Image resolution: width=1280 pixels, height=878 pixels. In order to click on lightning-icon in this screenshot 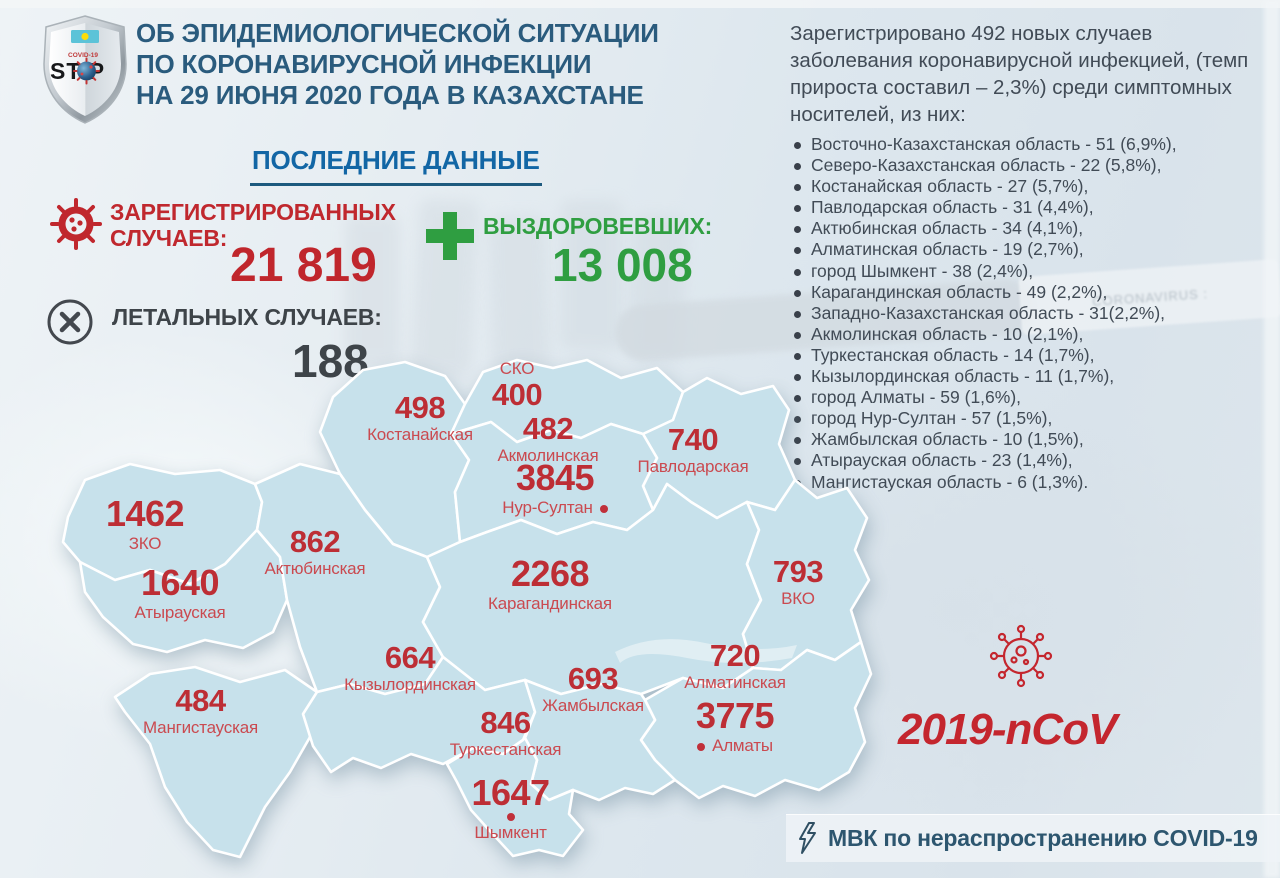, I will do `click(807, 838)`.